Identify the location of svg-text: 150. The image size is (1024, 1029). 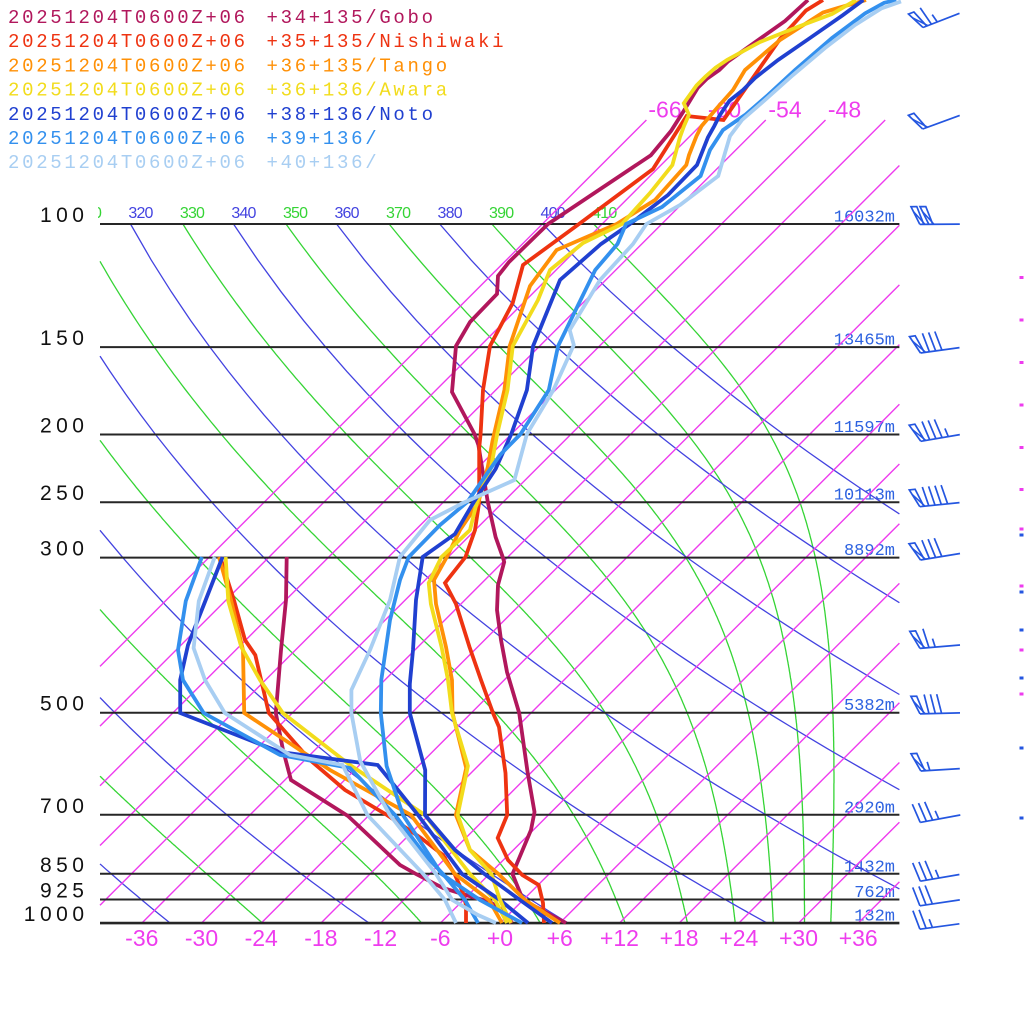
(64, 338).